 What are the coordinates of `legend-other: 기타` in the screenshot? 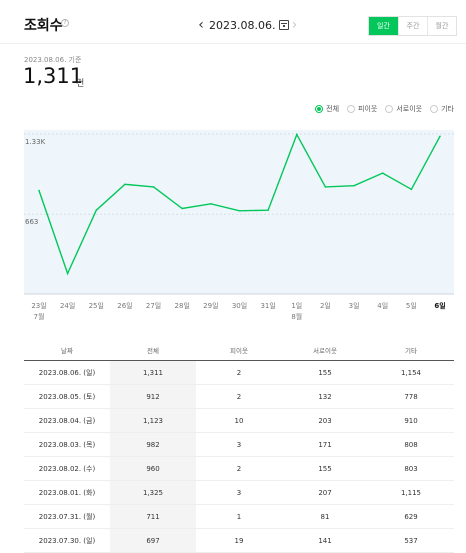 It's located at (442, 109).